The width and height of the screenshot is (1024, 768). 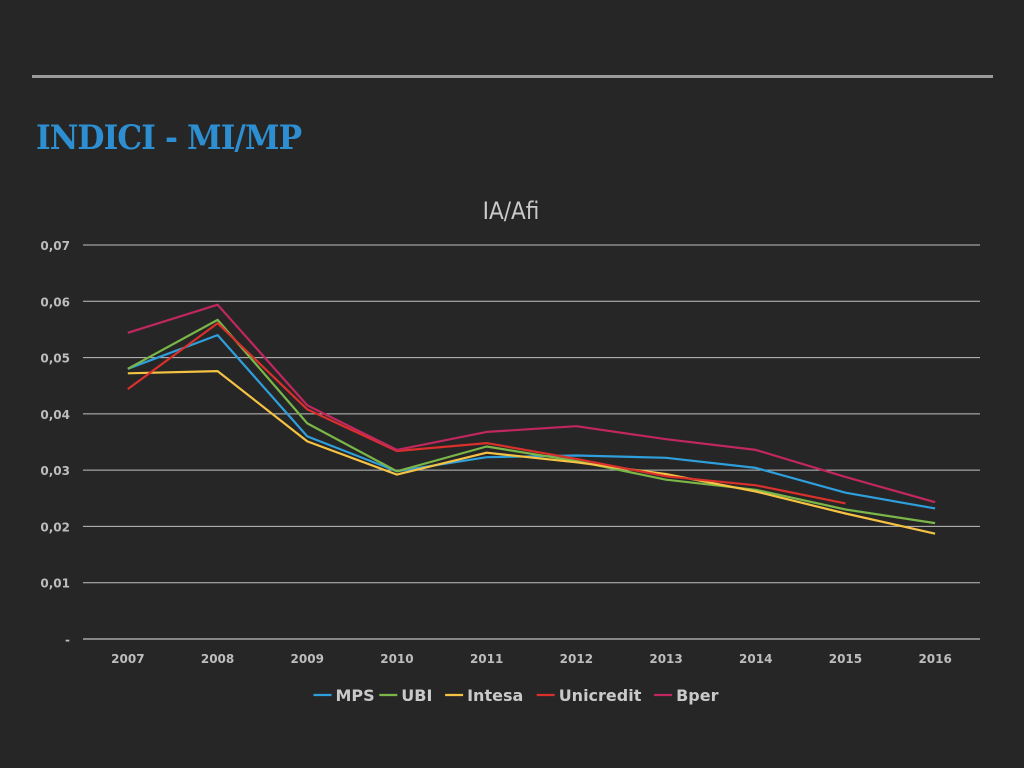 I want to click on legend-label: Unicredit, so click(x=600, y=695).